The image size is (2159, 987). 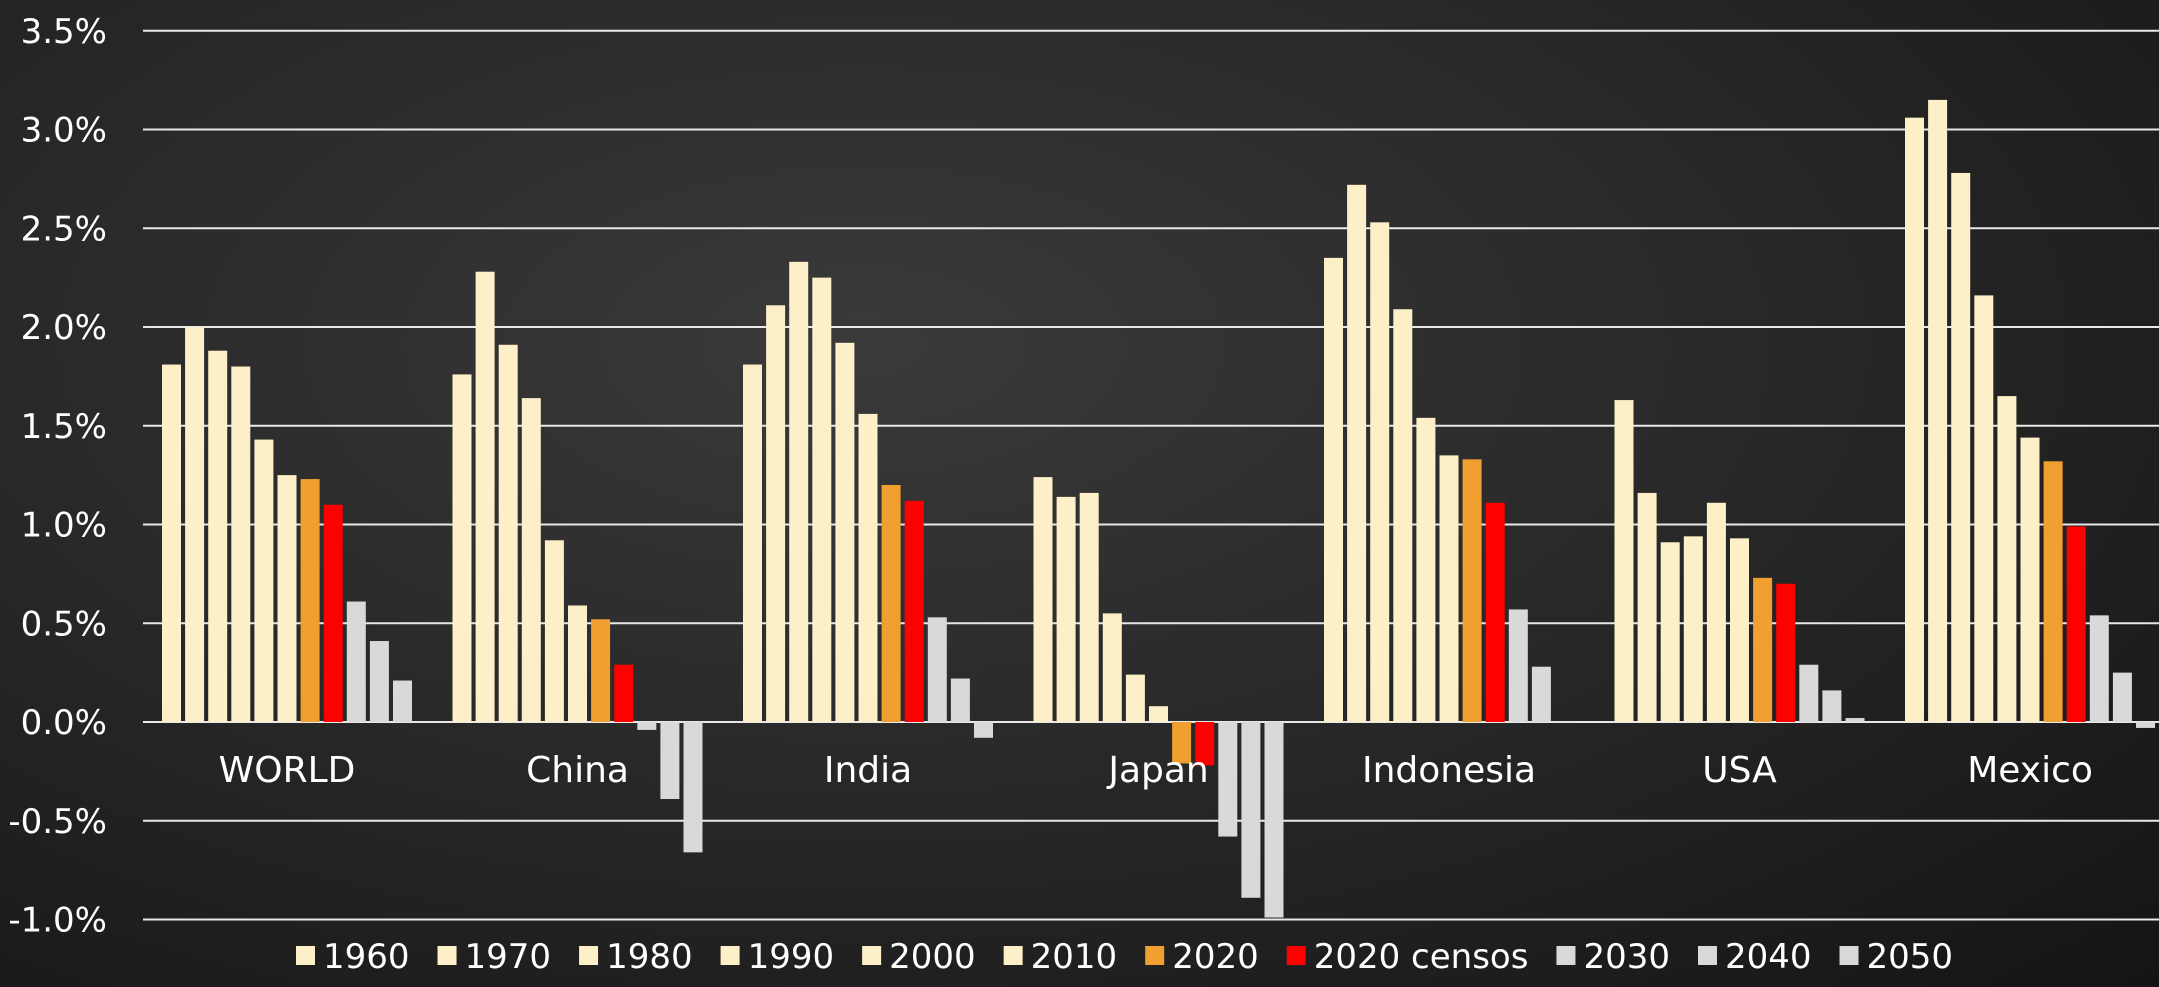 What do you see at coordinates (508, 533) in the screenshot?
I see `bar-china-1980` at bounding box center [508, 533].